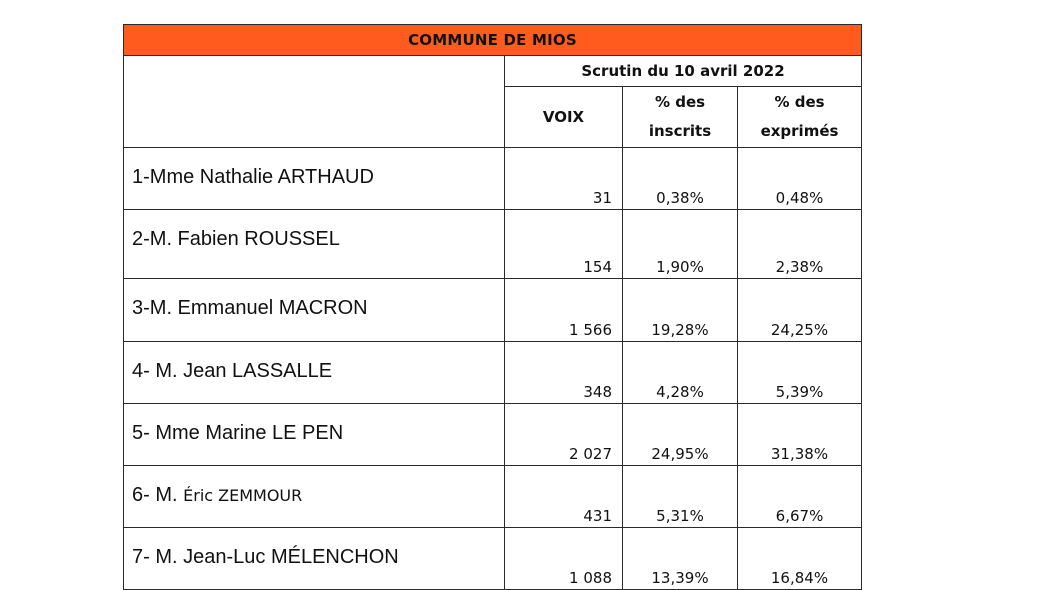 This screenshot has width=1038, height=590. What do you see at coordinates (799, 372) in the screenshot?
I see `exprimes-cell: 5,39%` at bounding box center [799, 372].